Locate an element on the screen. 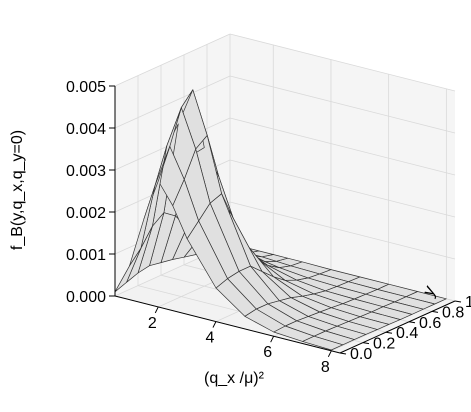  x-tick-label: 4 is located at coordinates (210, 338).